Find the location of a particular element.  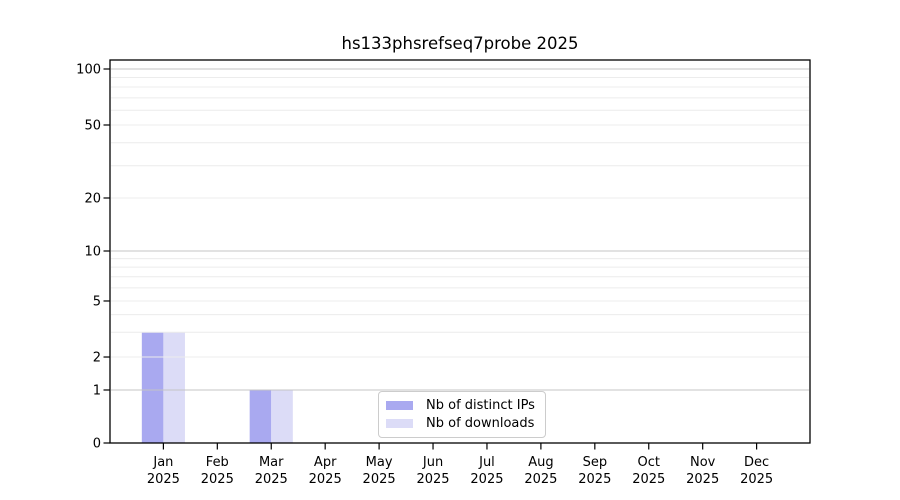

y-tick-label-100: 100 is located at coordinates (88, 70).